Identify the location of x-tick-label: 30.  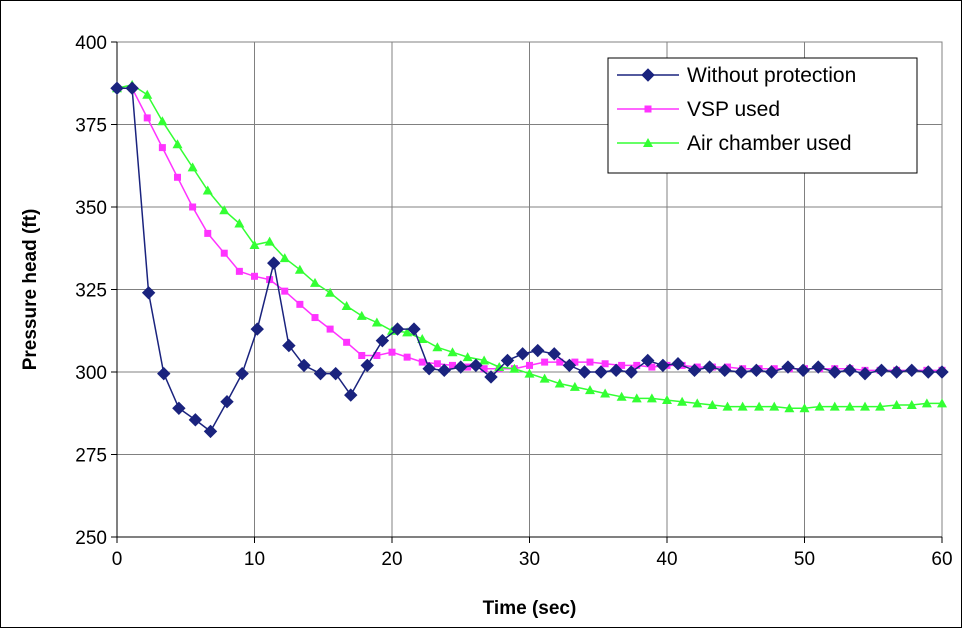
(529, 559).